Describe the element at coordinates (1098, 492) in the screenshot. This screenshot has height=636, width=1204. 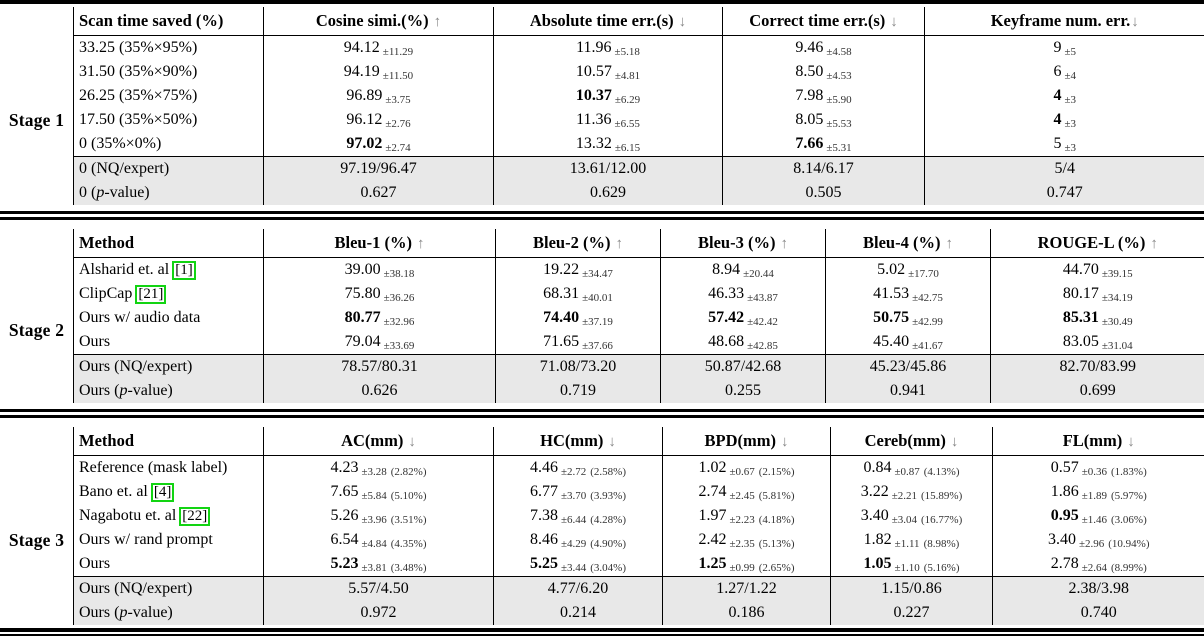
I see `metric-cell: 1.86±1.89(5.97%)` at that location.